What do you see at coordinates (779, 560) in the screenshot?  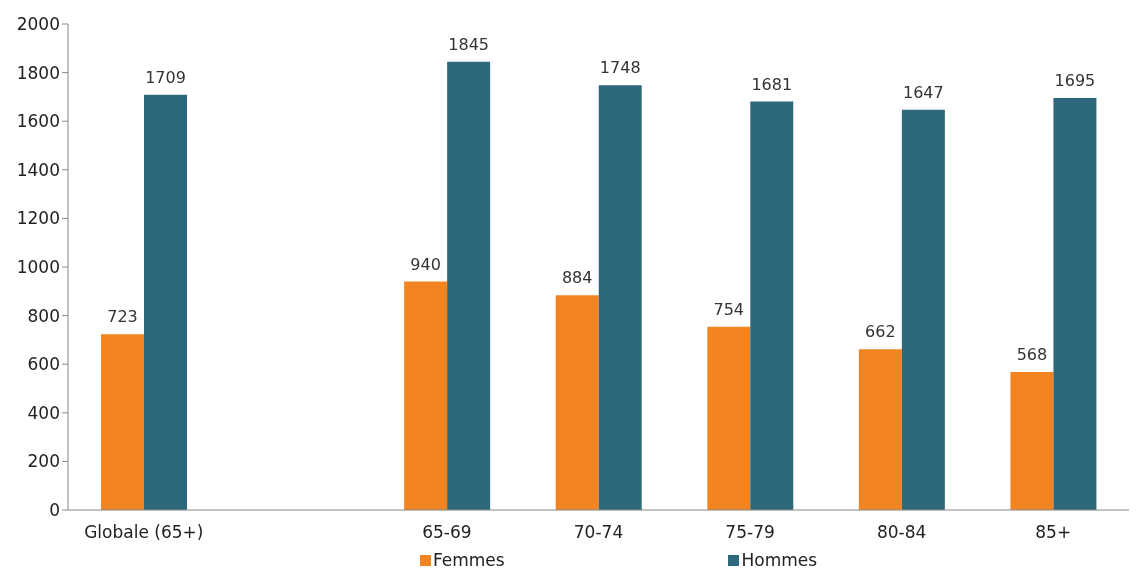 I see `legend-label: Hommes` at bounding box center [779, 560].